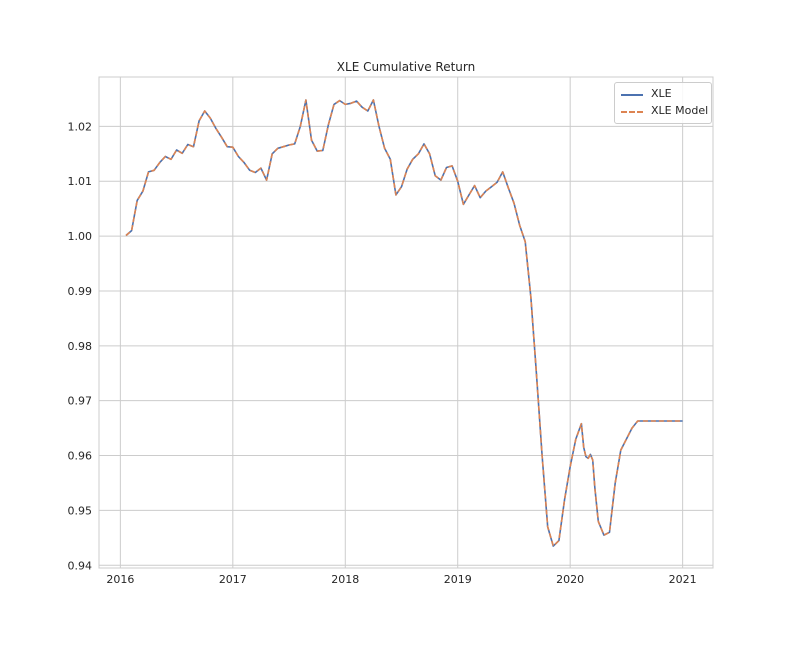 This screenshot has height=652, width=792. What do you see at coordinates (570, 579) in the screenshot?
I see `x-tick-label: 2020` at bounding box center [570, 579].